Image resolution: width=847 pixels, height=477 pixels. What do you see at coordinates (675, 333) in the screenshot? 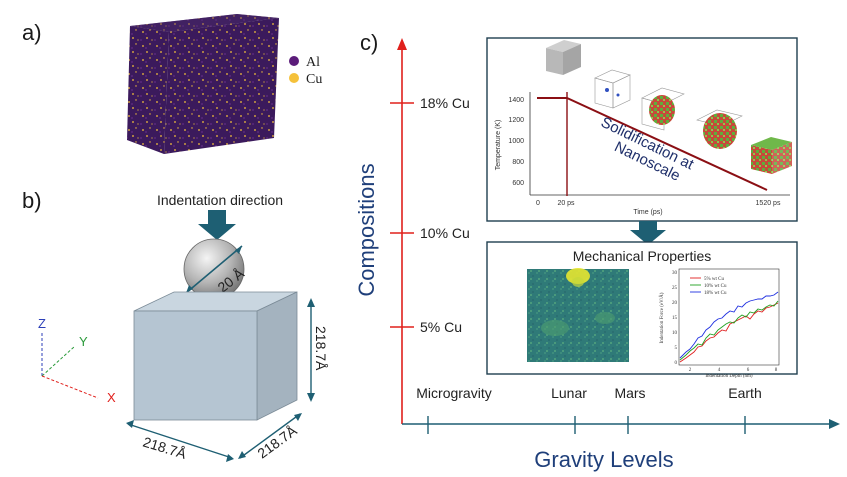
I see `mech-ytick-10: 10` at bounding box center [675, 333].